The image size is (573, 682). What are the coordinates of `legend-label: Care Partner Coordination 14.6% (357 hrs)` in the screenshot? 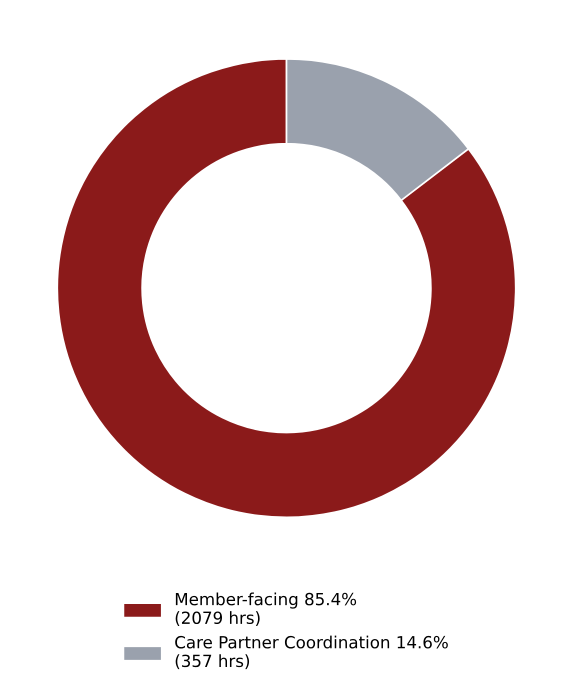 It's located at (311, 653).